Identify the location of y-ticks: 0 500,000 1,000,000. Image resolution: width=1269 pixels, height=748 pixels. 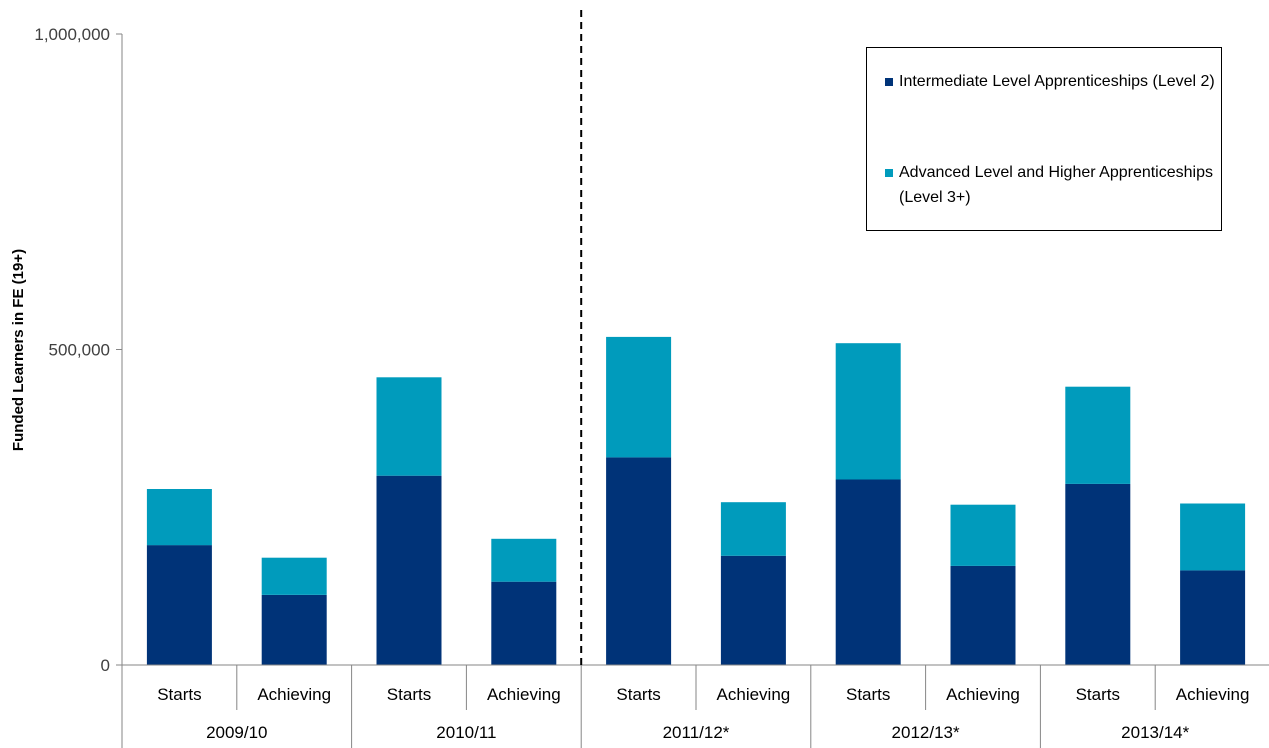
(78, 350).